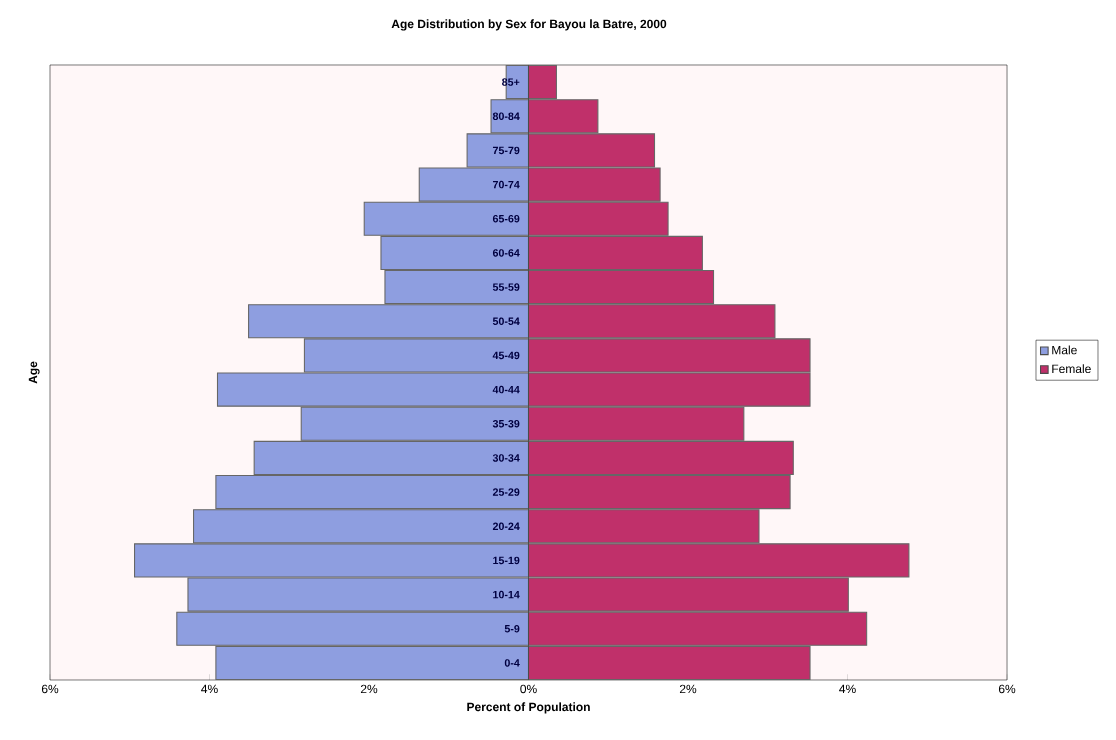 Image resolution: width=1116 pixels, height=740 pixels. Describe the element at coordinates (506, 287) in the screenshot. I see `y-tick-label: 55-59` at that location.